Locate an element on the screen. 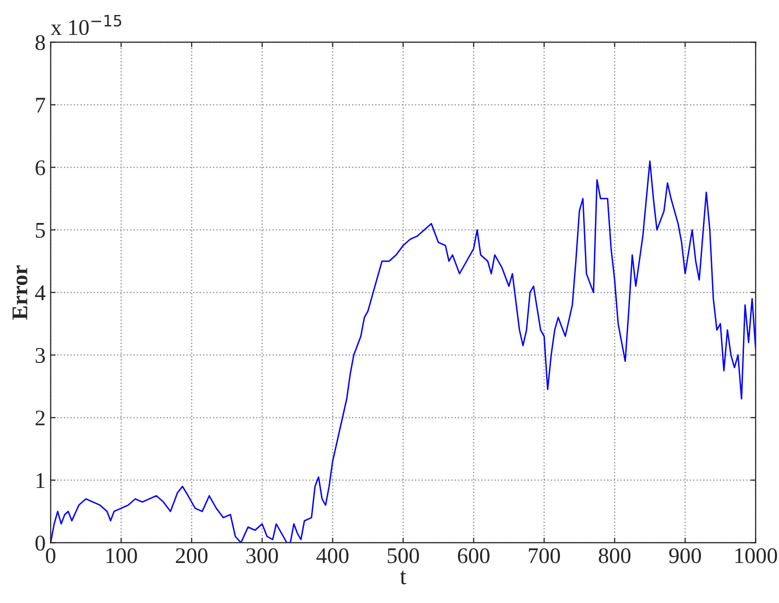 This screenshot has height=603, width=779. x-tick-label: 200 is located at coordinates (192, 556).